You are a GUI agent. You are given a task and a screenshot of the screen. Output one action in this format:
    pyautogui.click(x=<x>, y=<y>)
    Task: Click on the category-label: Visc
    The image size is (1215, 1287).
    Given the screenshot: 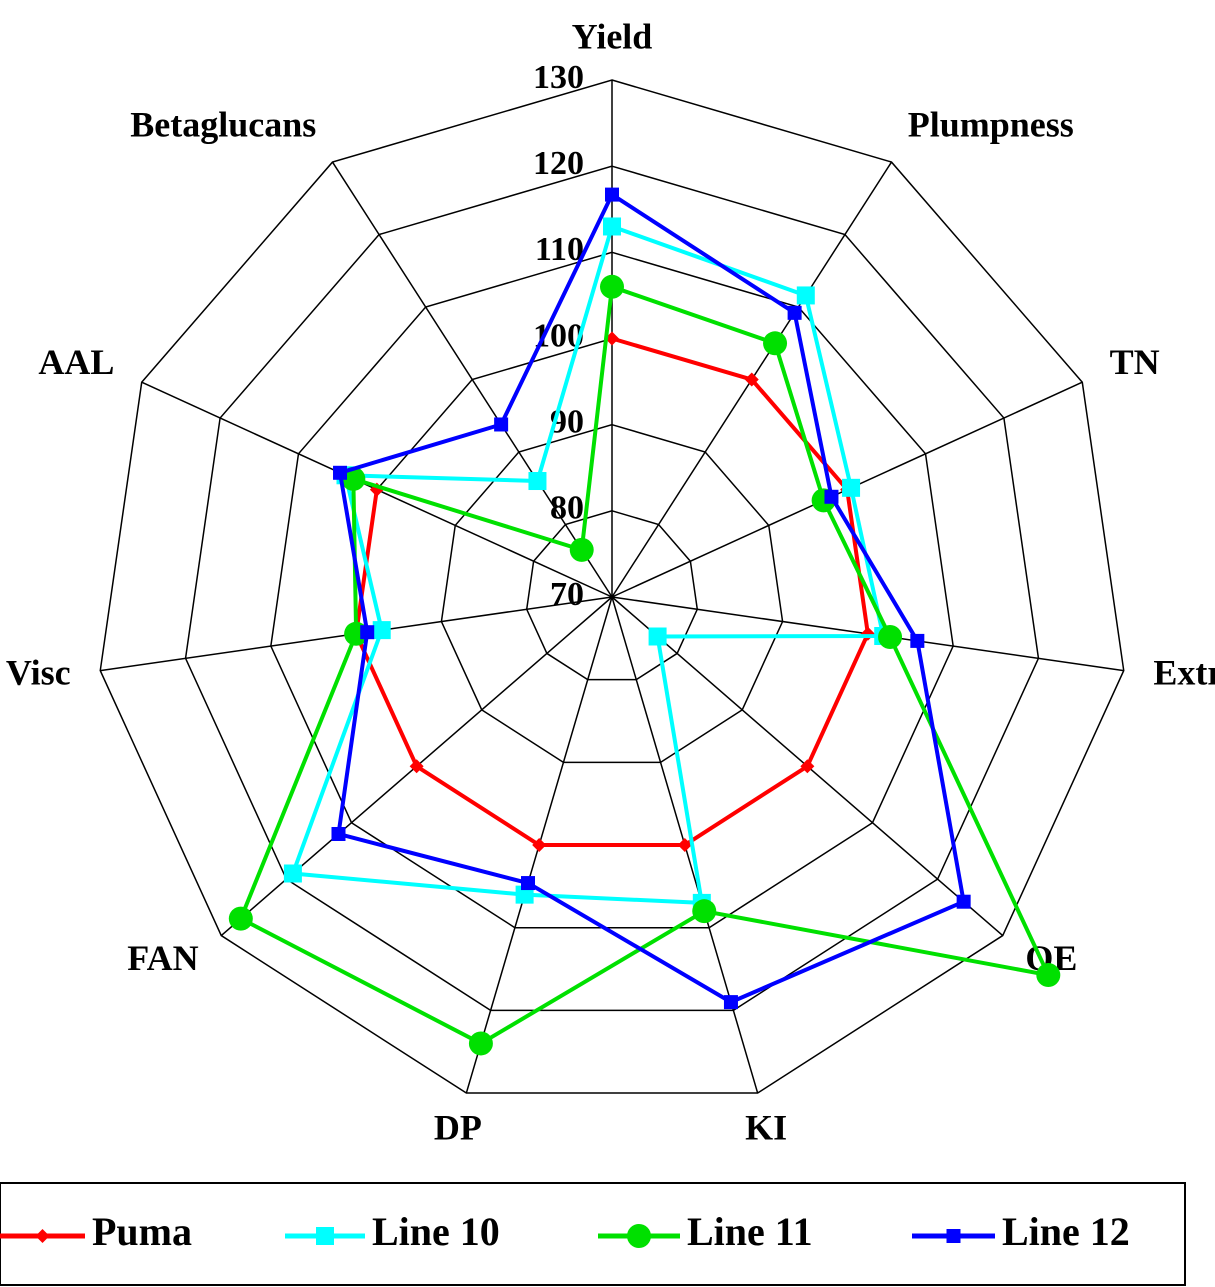 What is the action you would take?
    pyautogui.click(x=38, y=673)
    